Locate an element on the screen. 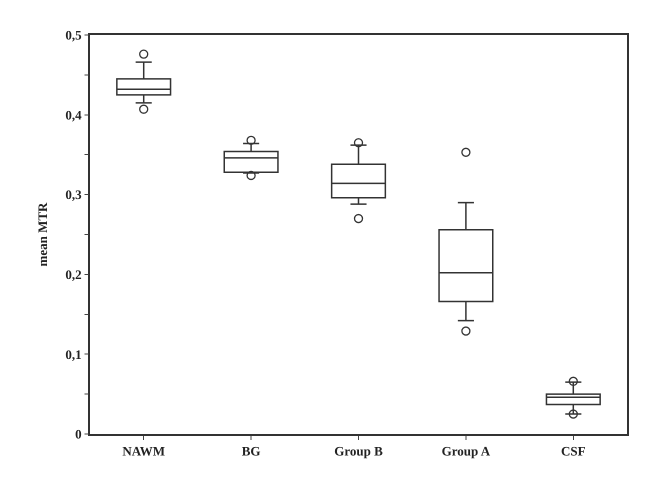 This screenshot has height=479, width=647. x-tick-label: CSF is located at coordinates (573, 450).